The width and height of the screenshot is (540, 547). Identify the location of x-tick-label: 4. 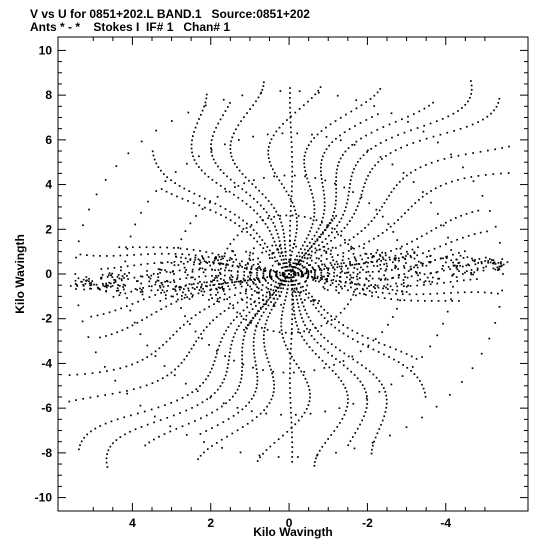
(132, 523).